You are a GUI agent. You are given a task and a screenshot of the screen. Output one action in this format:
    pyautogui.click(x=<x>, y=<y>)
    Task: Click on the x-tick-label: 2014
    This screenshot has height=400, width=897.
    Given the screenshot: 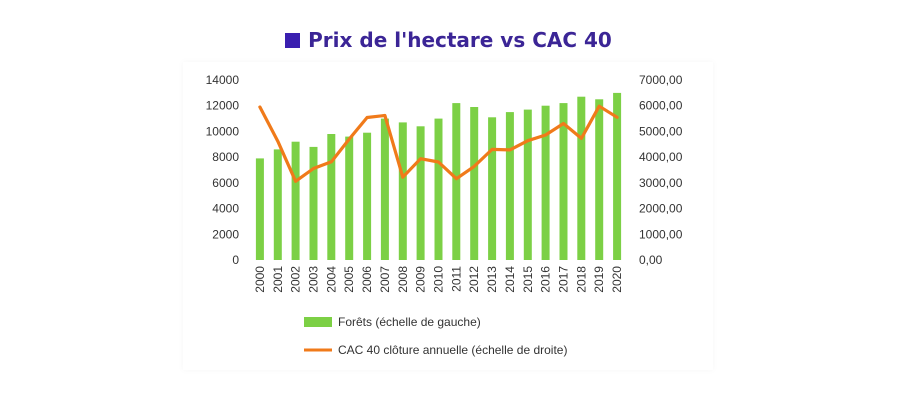 What is the action you would take?
    pyautogui.click(x=510, y=279)
    